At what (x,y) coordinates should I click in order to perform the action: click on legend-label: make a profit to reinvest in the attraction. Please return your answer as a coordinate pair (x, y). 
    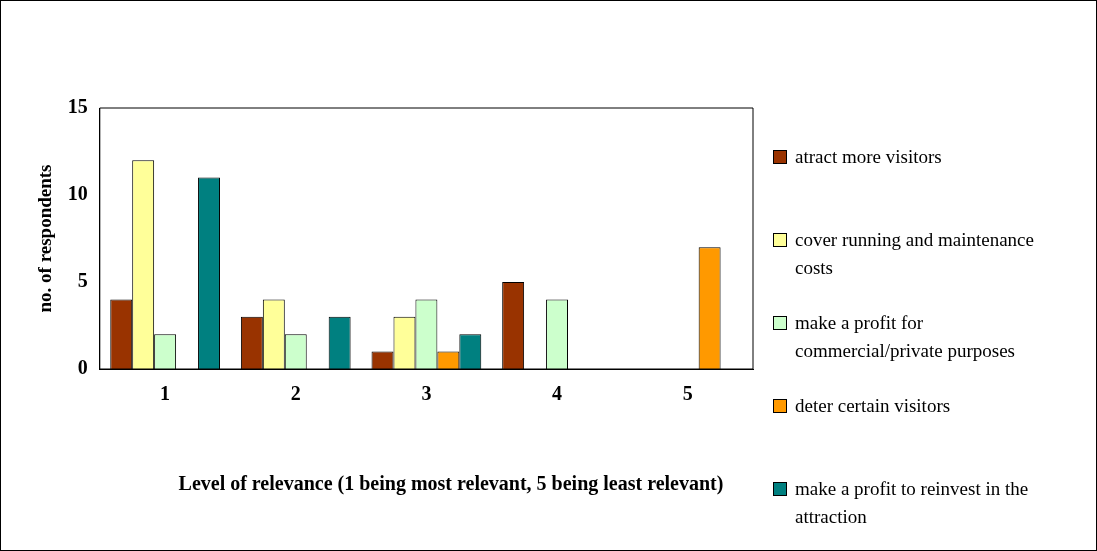
    Looking at the image, I should click on (912, 502).